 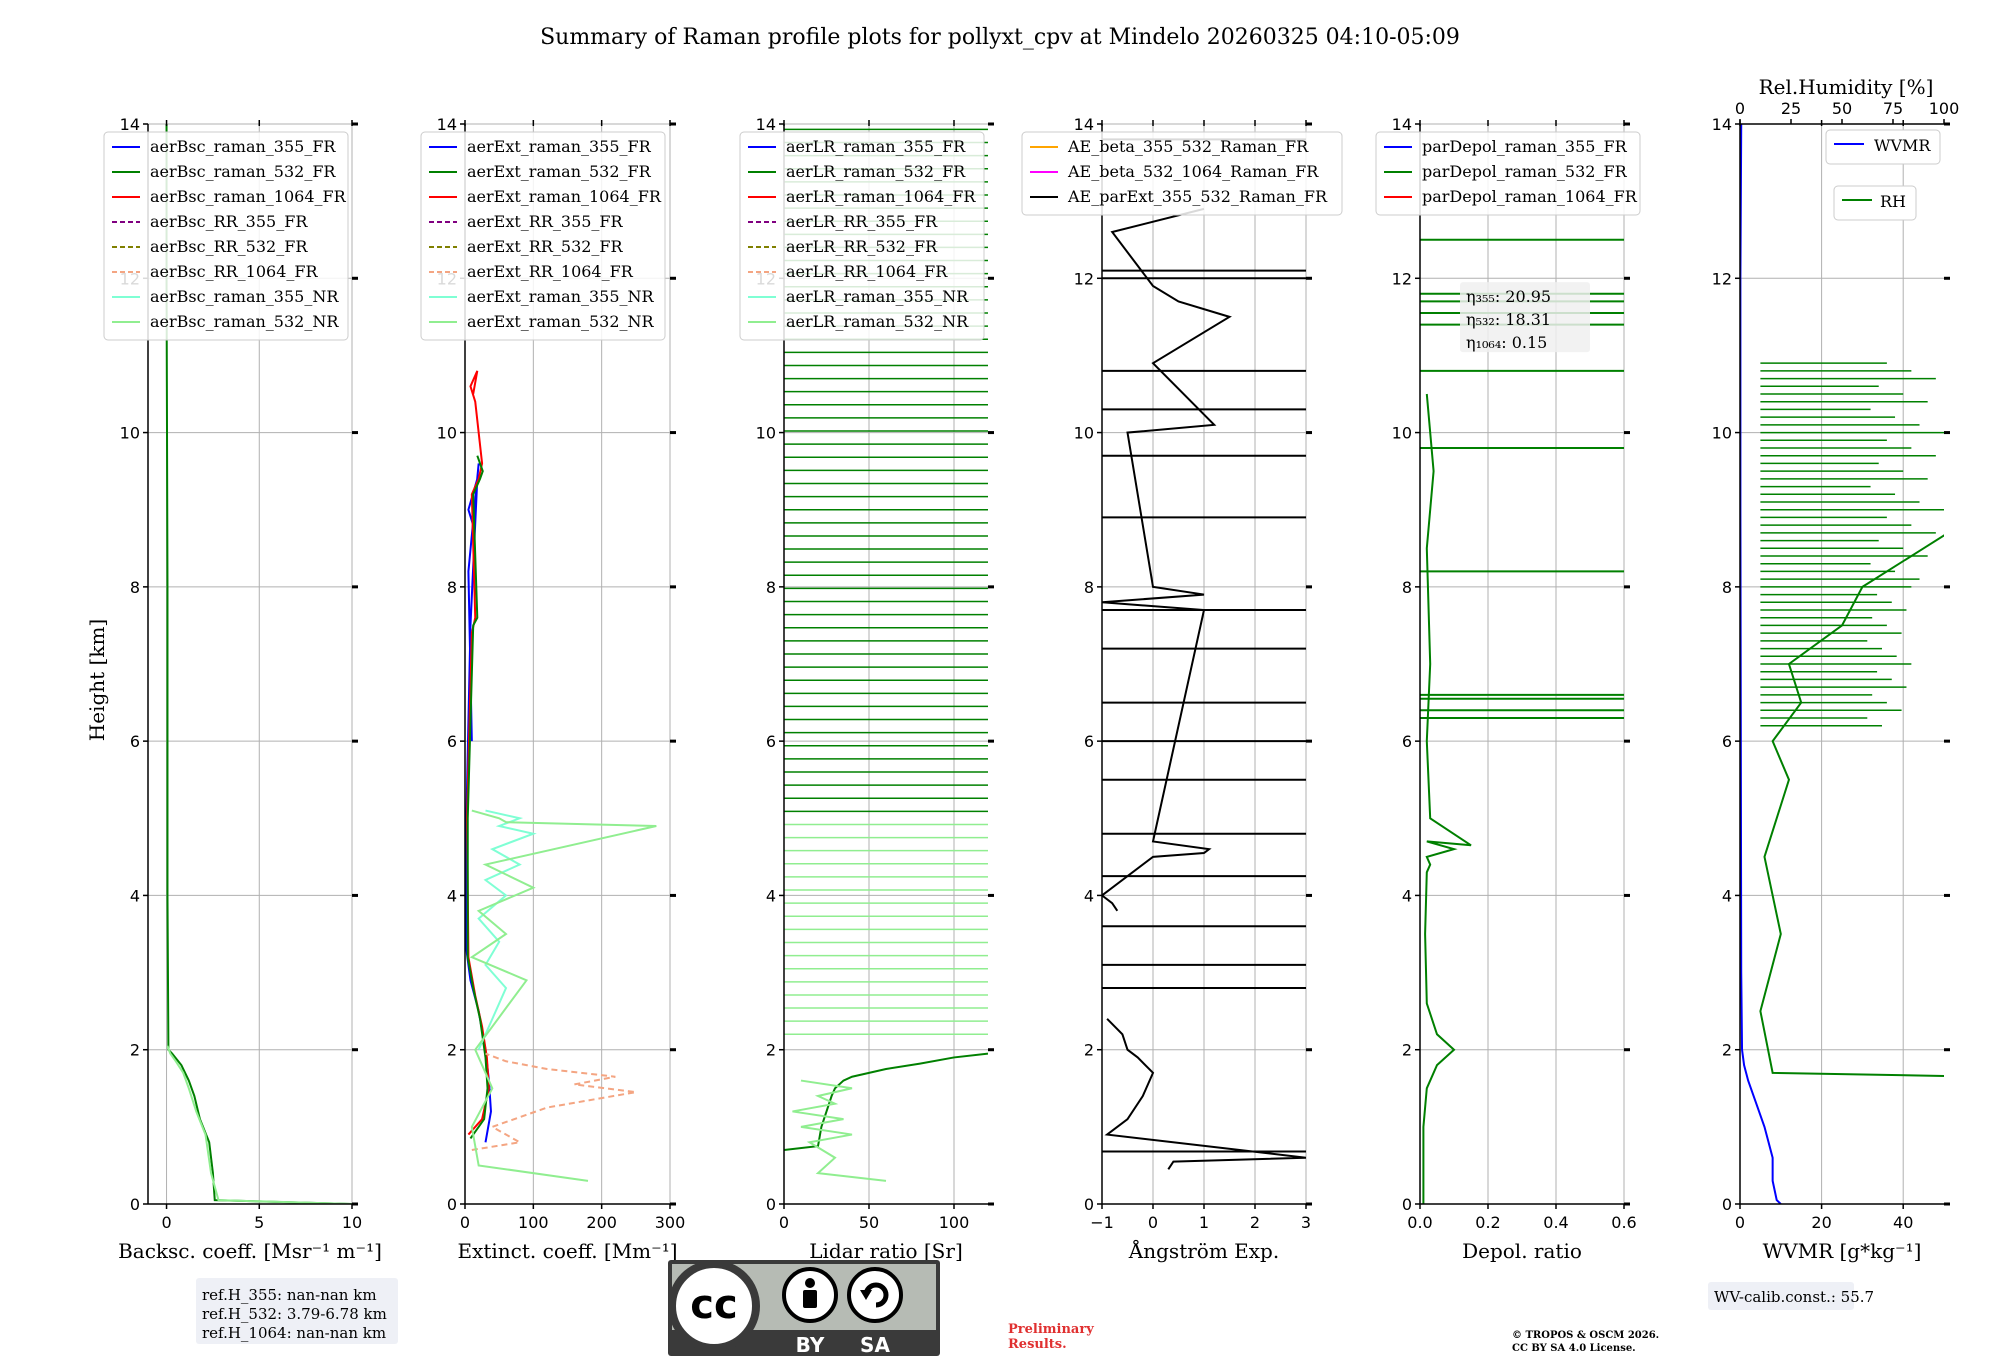 I want to click on legend-label: aerBsc_raman_1064_FR, so click(x=248, y=196).